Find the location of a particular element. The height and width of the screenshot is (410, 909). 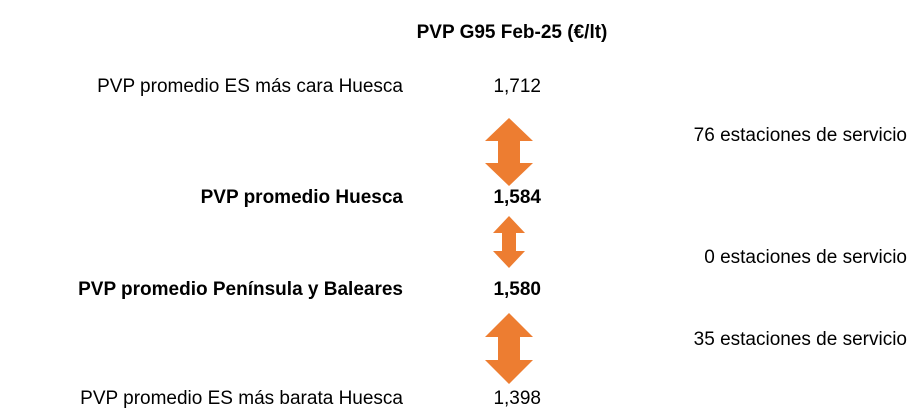

note: 35 estaciones de servicio is located at coordinates (800, 339).